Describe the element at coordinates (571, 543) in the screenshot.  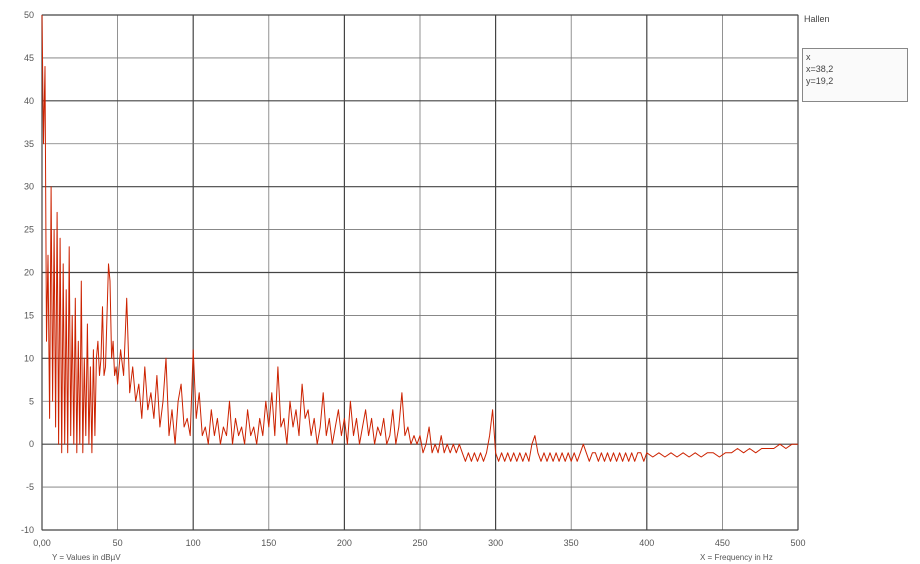
I see `x-tick-label: 350` at that location.